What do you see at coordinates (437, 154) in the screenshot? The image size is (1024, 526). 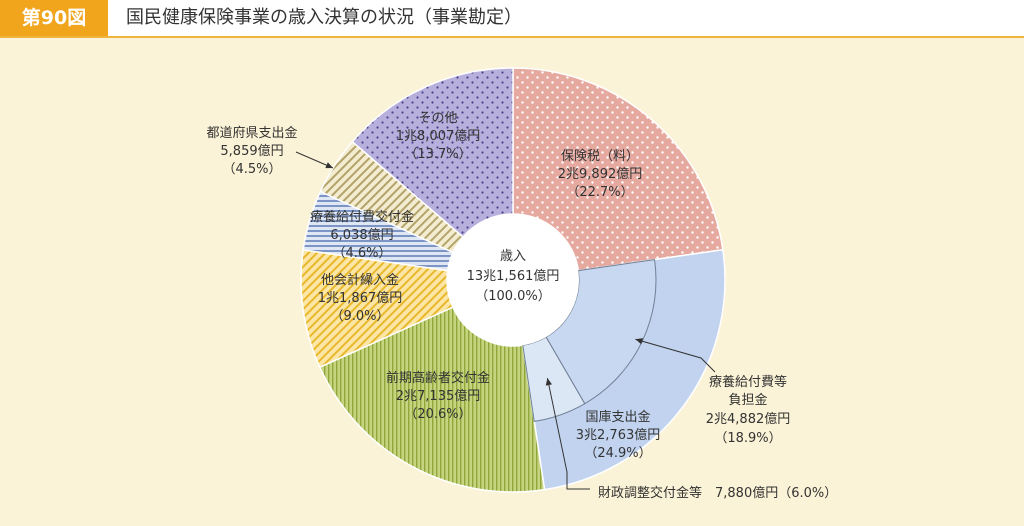 I see `label-sonota-percent: （13.7%）` at bounding box center [437, 154].